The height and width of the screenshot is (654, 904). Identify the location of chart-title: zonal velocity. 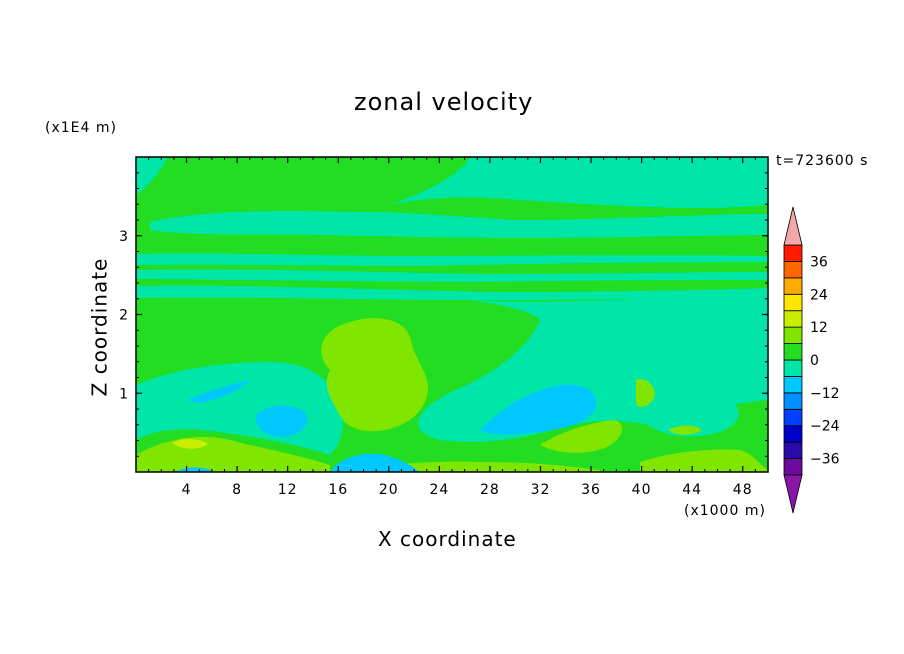
(444, 102).